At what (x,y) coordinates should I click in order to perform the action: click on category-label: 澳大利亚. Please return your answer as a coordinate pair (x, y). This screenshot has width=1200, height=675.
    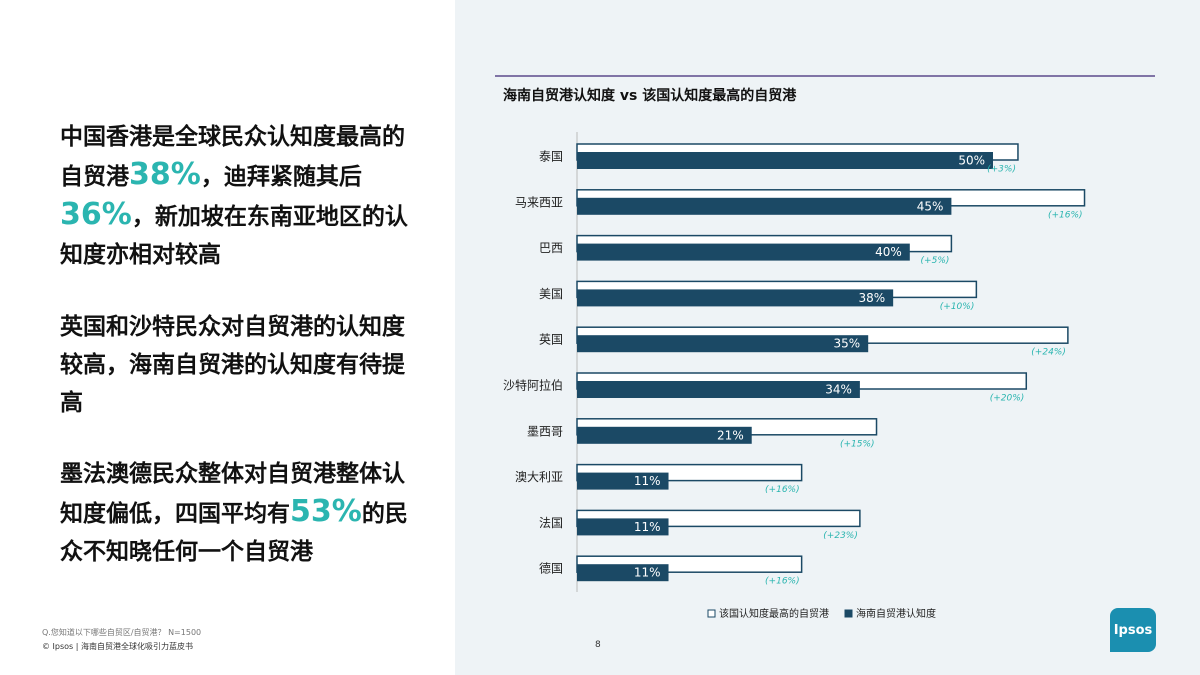
    Looking at the image, I should click on (539, 477).